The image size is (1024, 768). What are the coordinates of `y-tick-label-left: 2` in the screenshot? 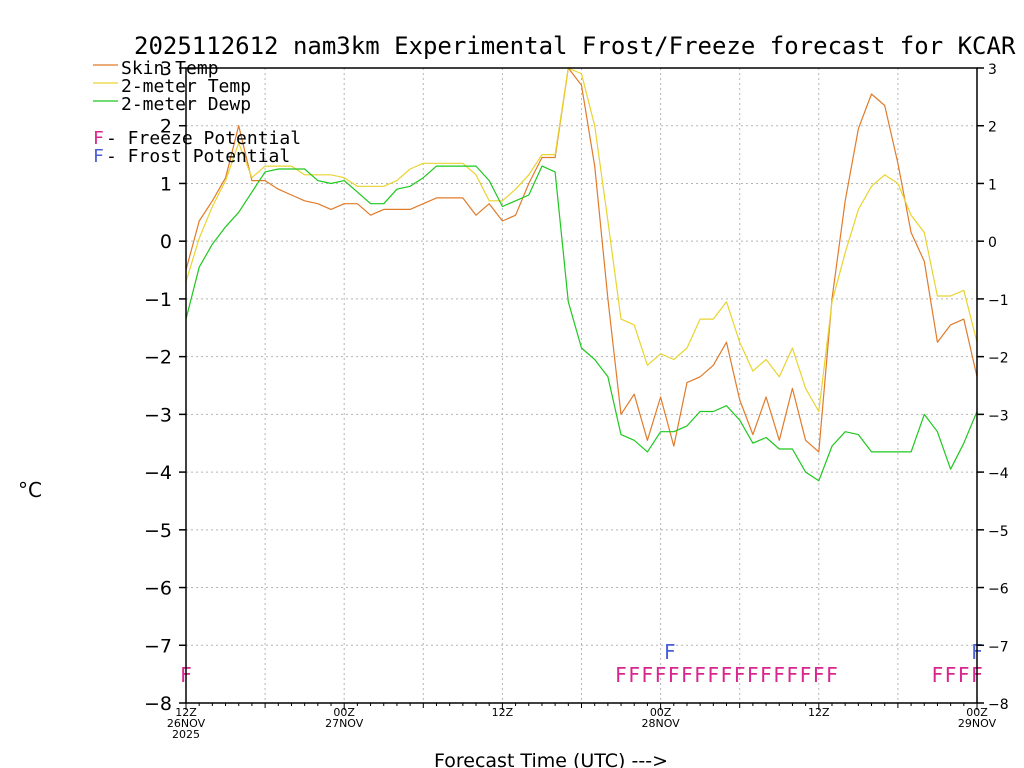 It's located at (166, 127).